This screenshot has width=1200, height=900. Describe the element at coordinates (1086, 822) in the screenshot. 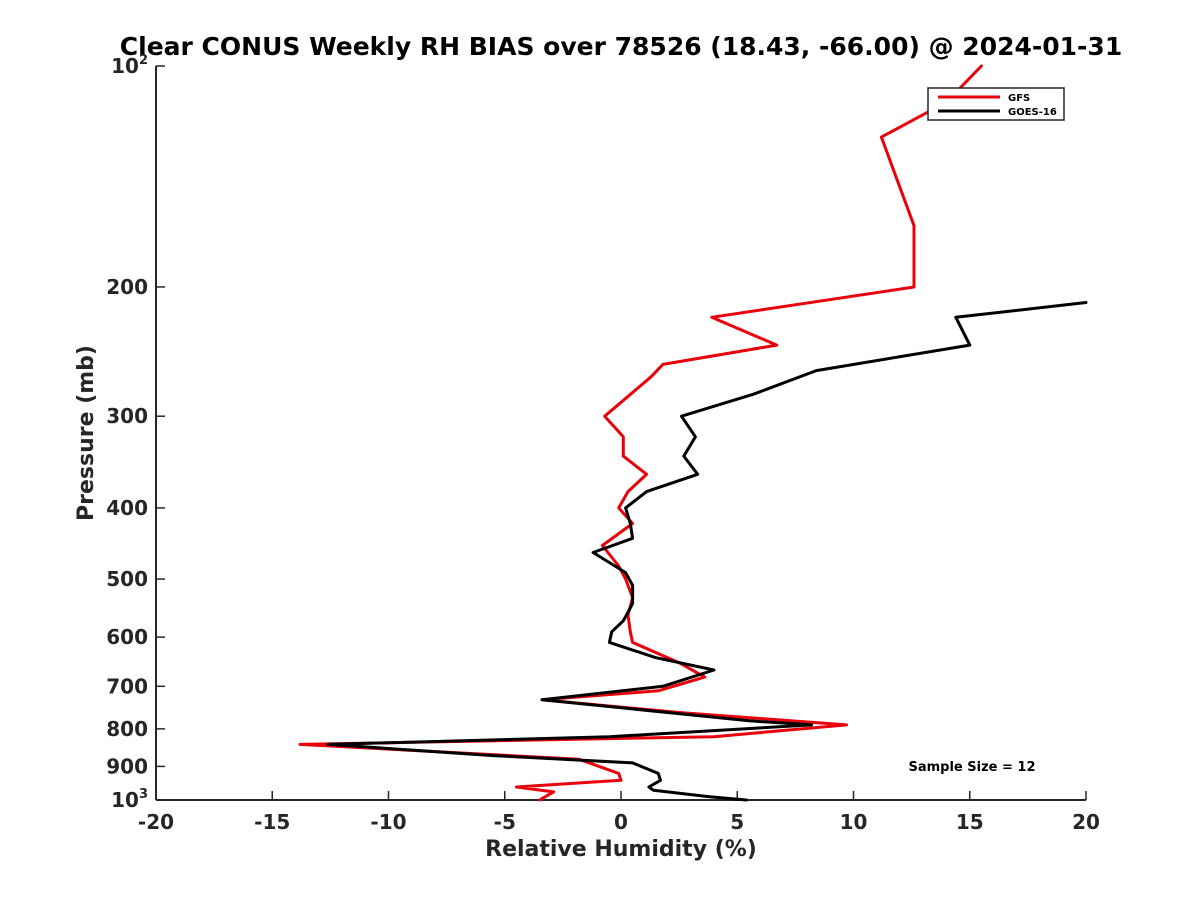

I see `x-tick-label: 20` at that location.